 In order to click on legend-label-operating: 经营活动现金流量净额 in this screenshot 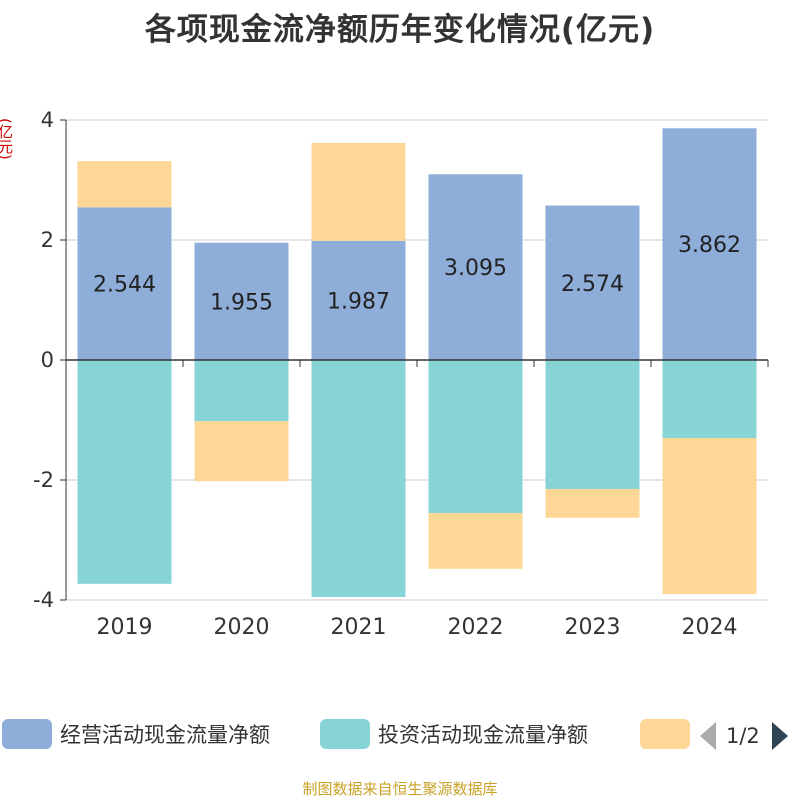, I will do `click(165, 735)`.